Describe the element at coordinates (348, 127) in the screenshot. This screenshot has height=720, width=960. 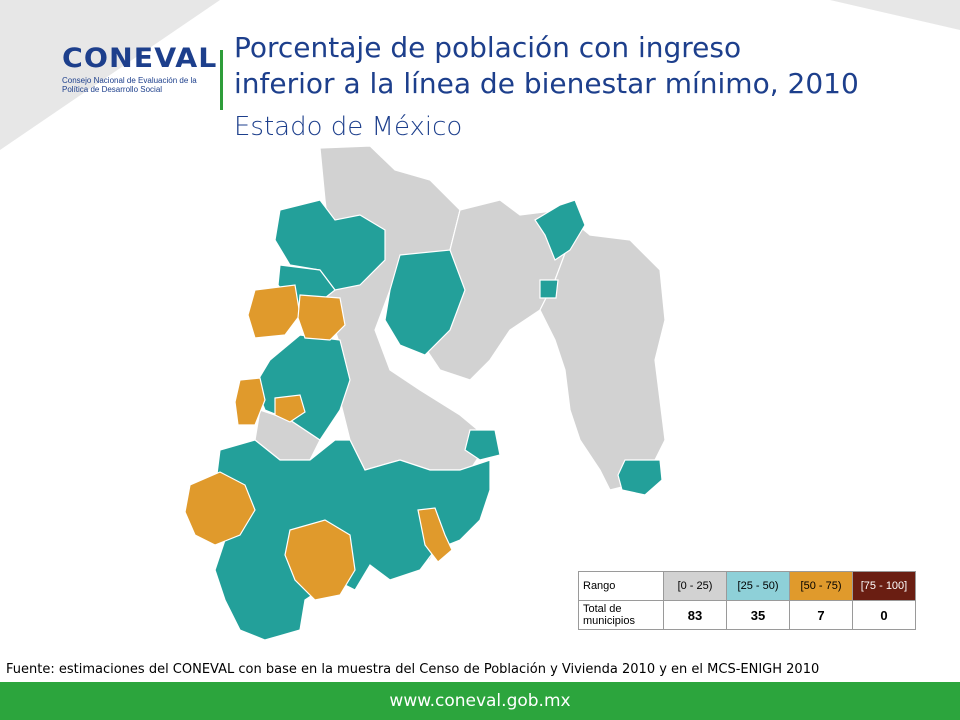
I see `page-subtitle: Estado de México` at that location.